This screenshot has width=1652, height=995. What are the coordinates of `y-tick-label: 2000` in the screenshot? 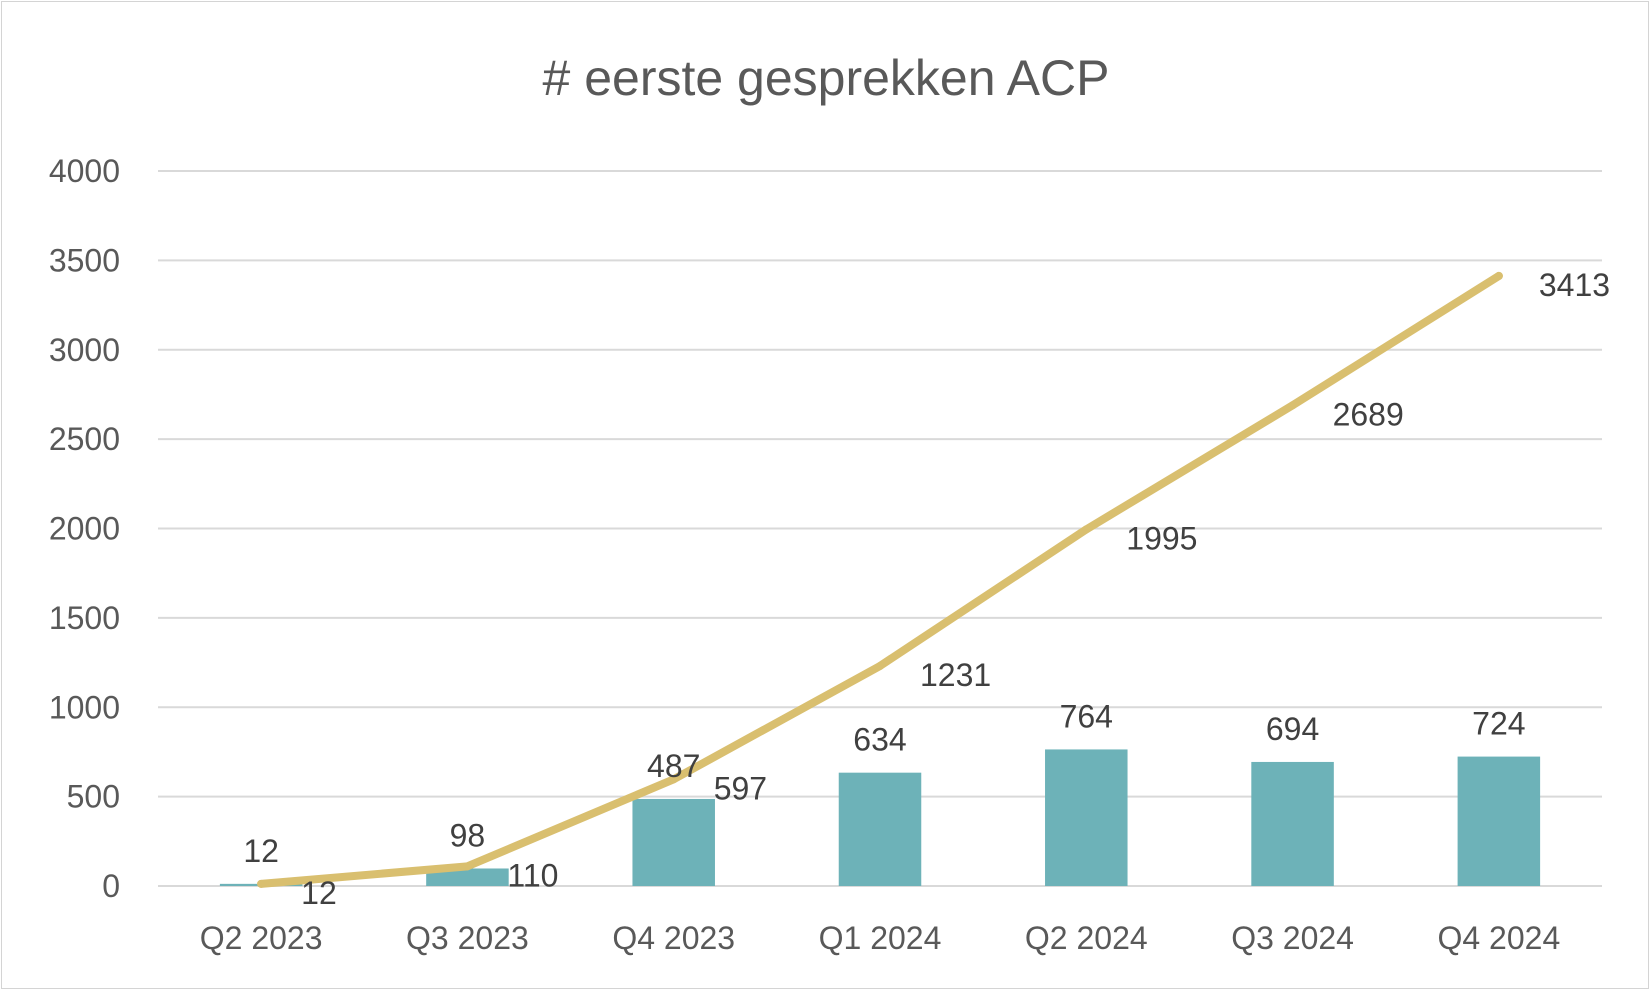 It's located at (84, 529).